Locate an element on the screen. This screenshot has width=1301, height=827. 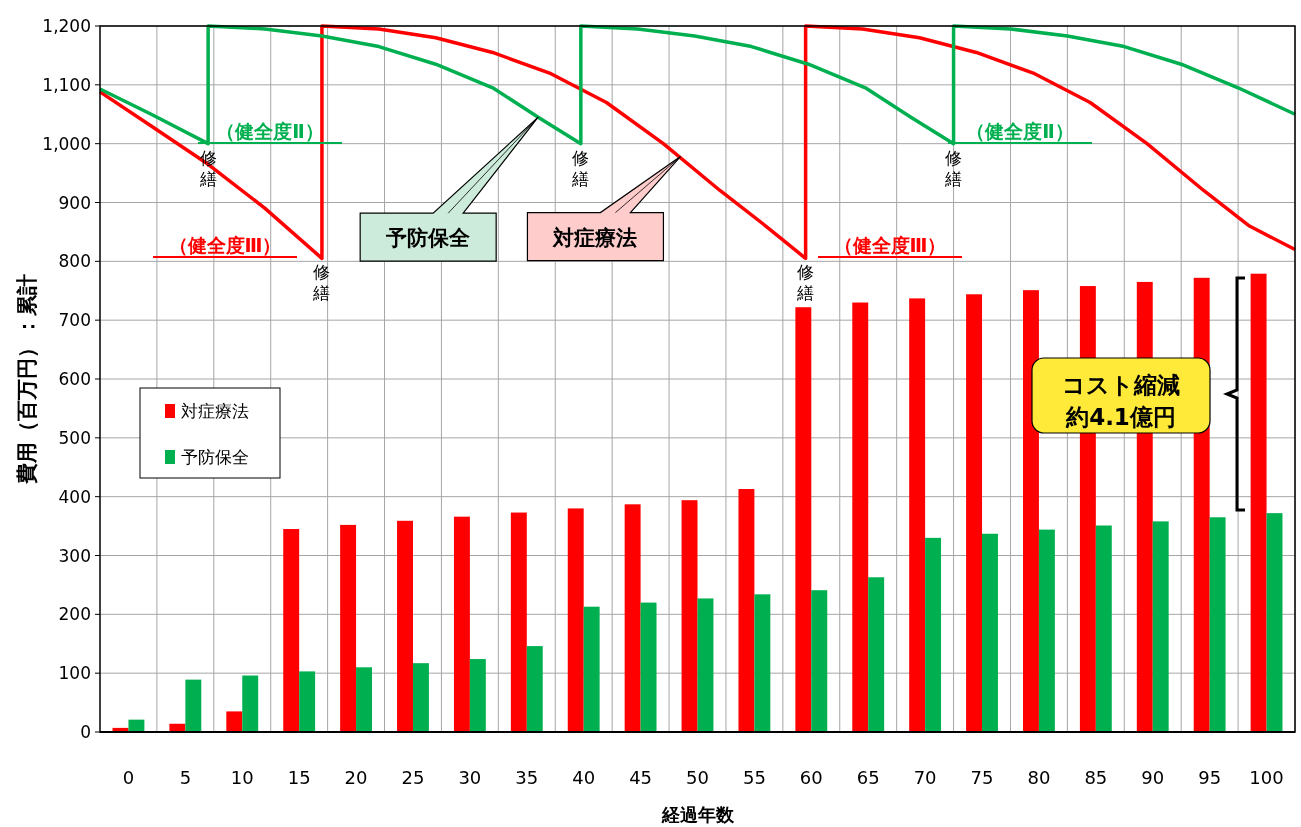
y-tick-label: 1,000 is located at coordinates (66, 143).